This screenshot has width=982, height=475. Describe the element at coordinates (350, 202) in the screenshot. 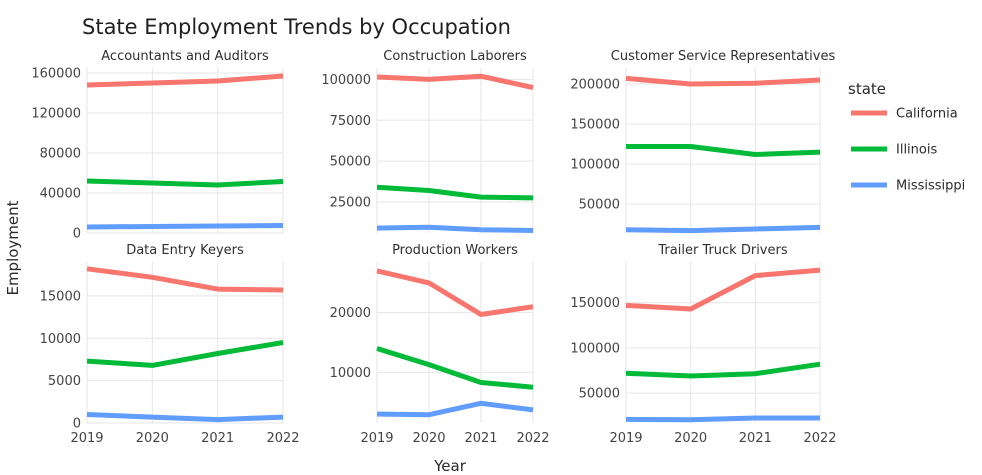

I see `y-tick-label: 25000` at that location.